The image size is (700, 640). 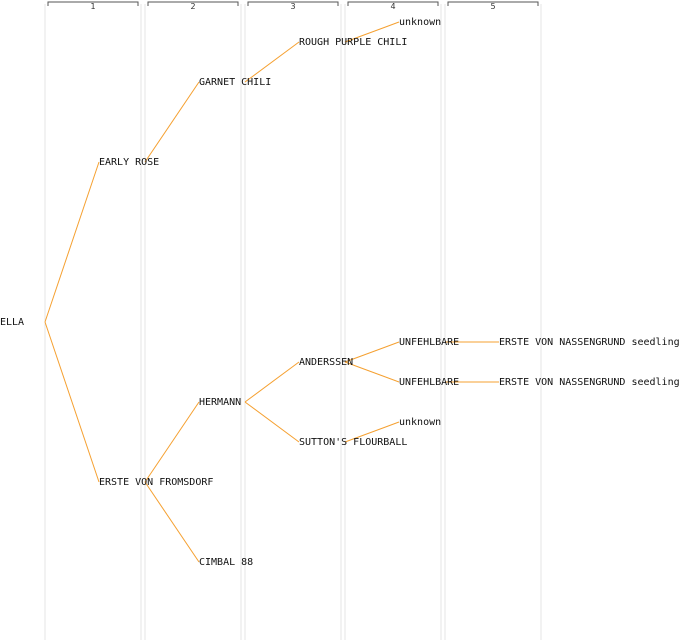 I want to click on pedigree-node-anderssen: ANDERSSEN, so click(x=326, y=362).